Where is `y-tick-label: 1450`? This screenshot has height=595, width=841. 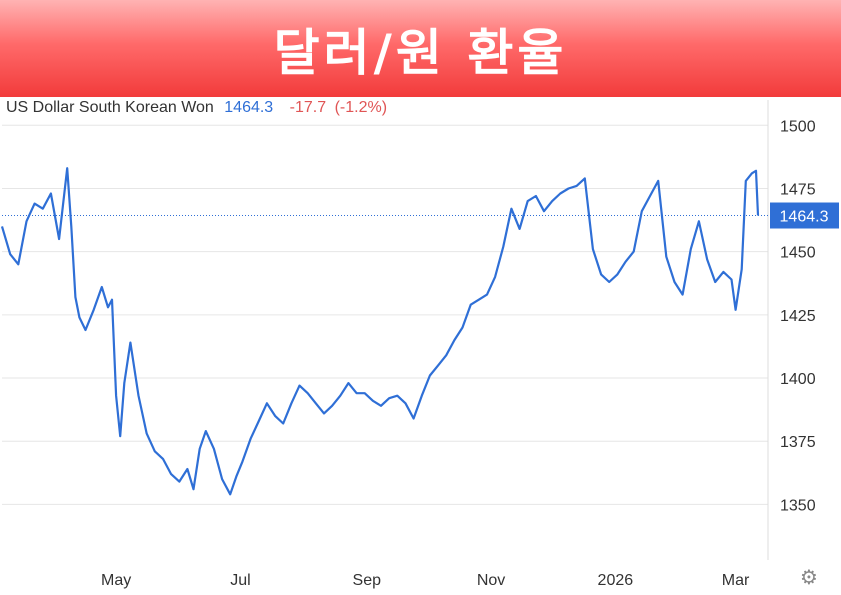
y-tick-label: 1450 is located at coordinates (798, 253).